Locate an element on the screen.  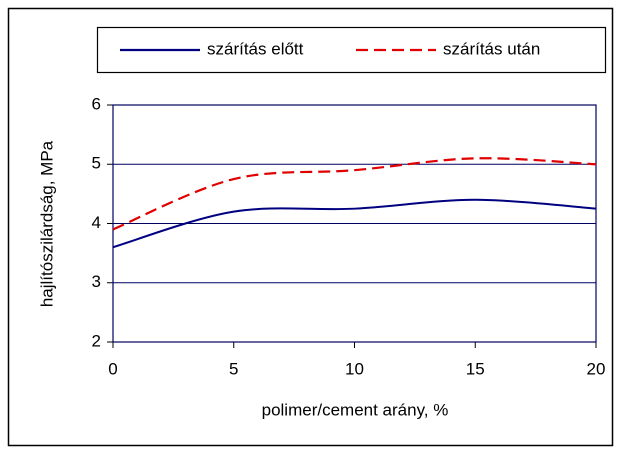
y-tick-label: 4 is located at coordinates (96, 222).